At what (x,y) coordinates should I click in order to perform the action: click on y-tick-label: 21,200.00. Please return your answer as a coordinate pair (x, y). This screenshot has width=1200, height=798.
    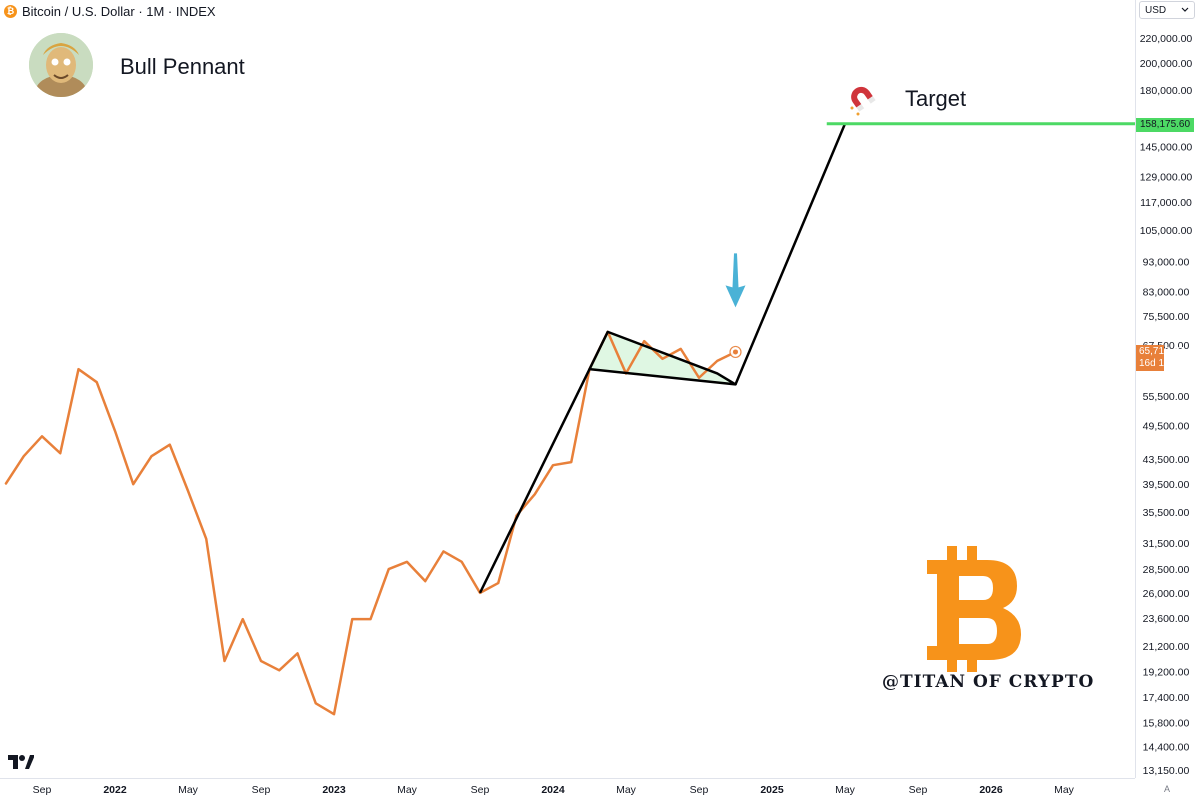
    Looking at the image, I should click on (1166, 647).